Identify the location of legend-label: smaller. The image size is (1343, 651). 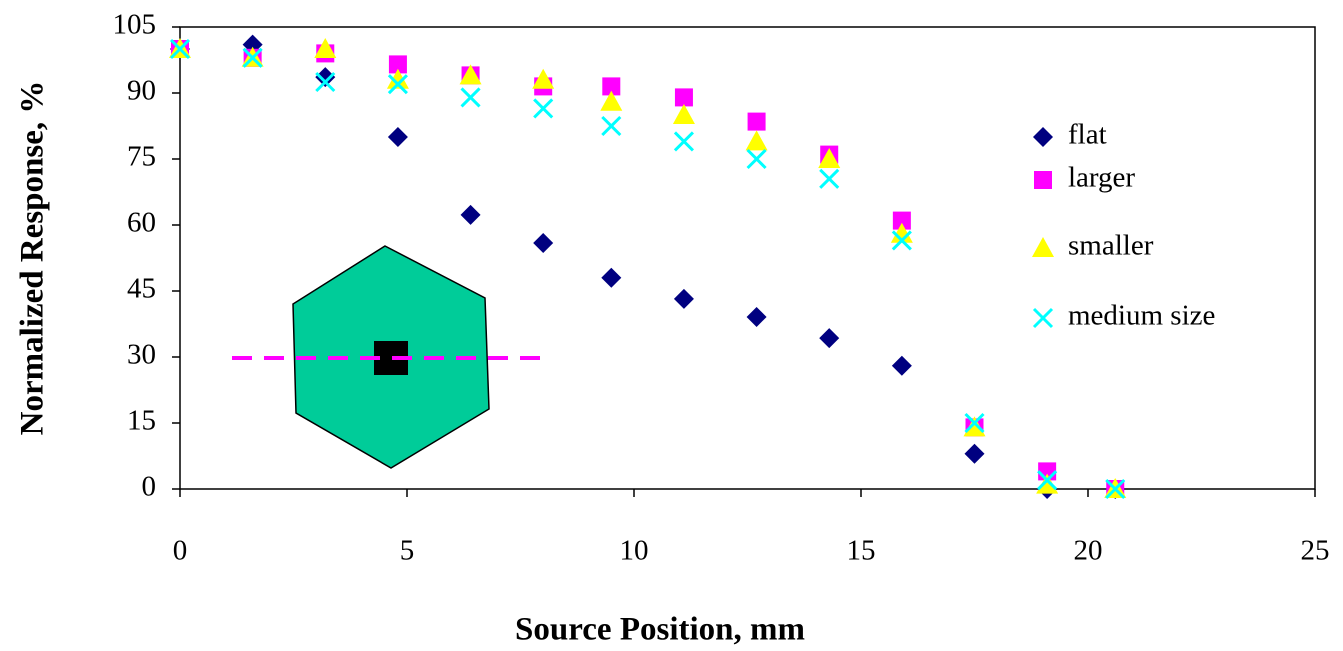
(1111, 246).